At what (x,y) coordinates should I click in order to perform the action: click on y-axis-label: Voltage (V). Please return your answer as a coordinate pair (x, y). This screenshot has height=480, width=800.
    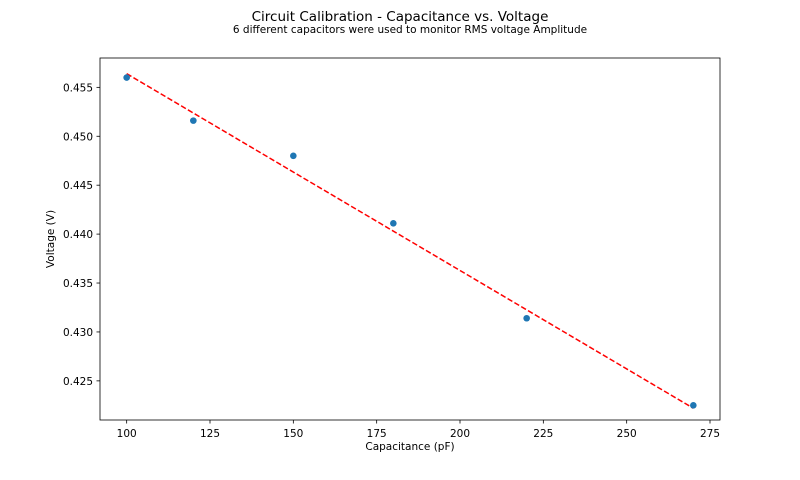
    Looking at the image, I should click on (51, 239).